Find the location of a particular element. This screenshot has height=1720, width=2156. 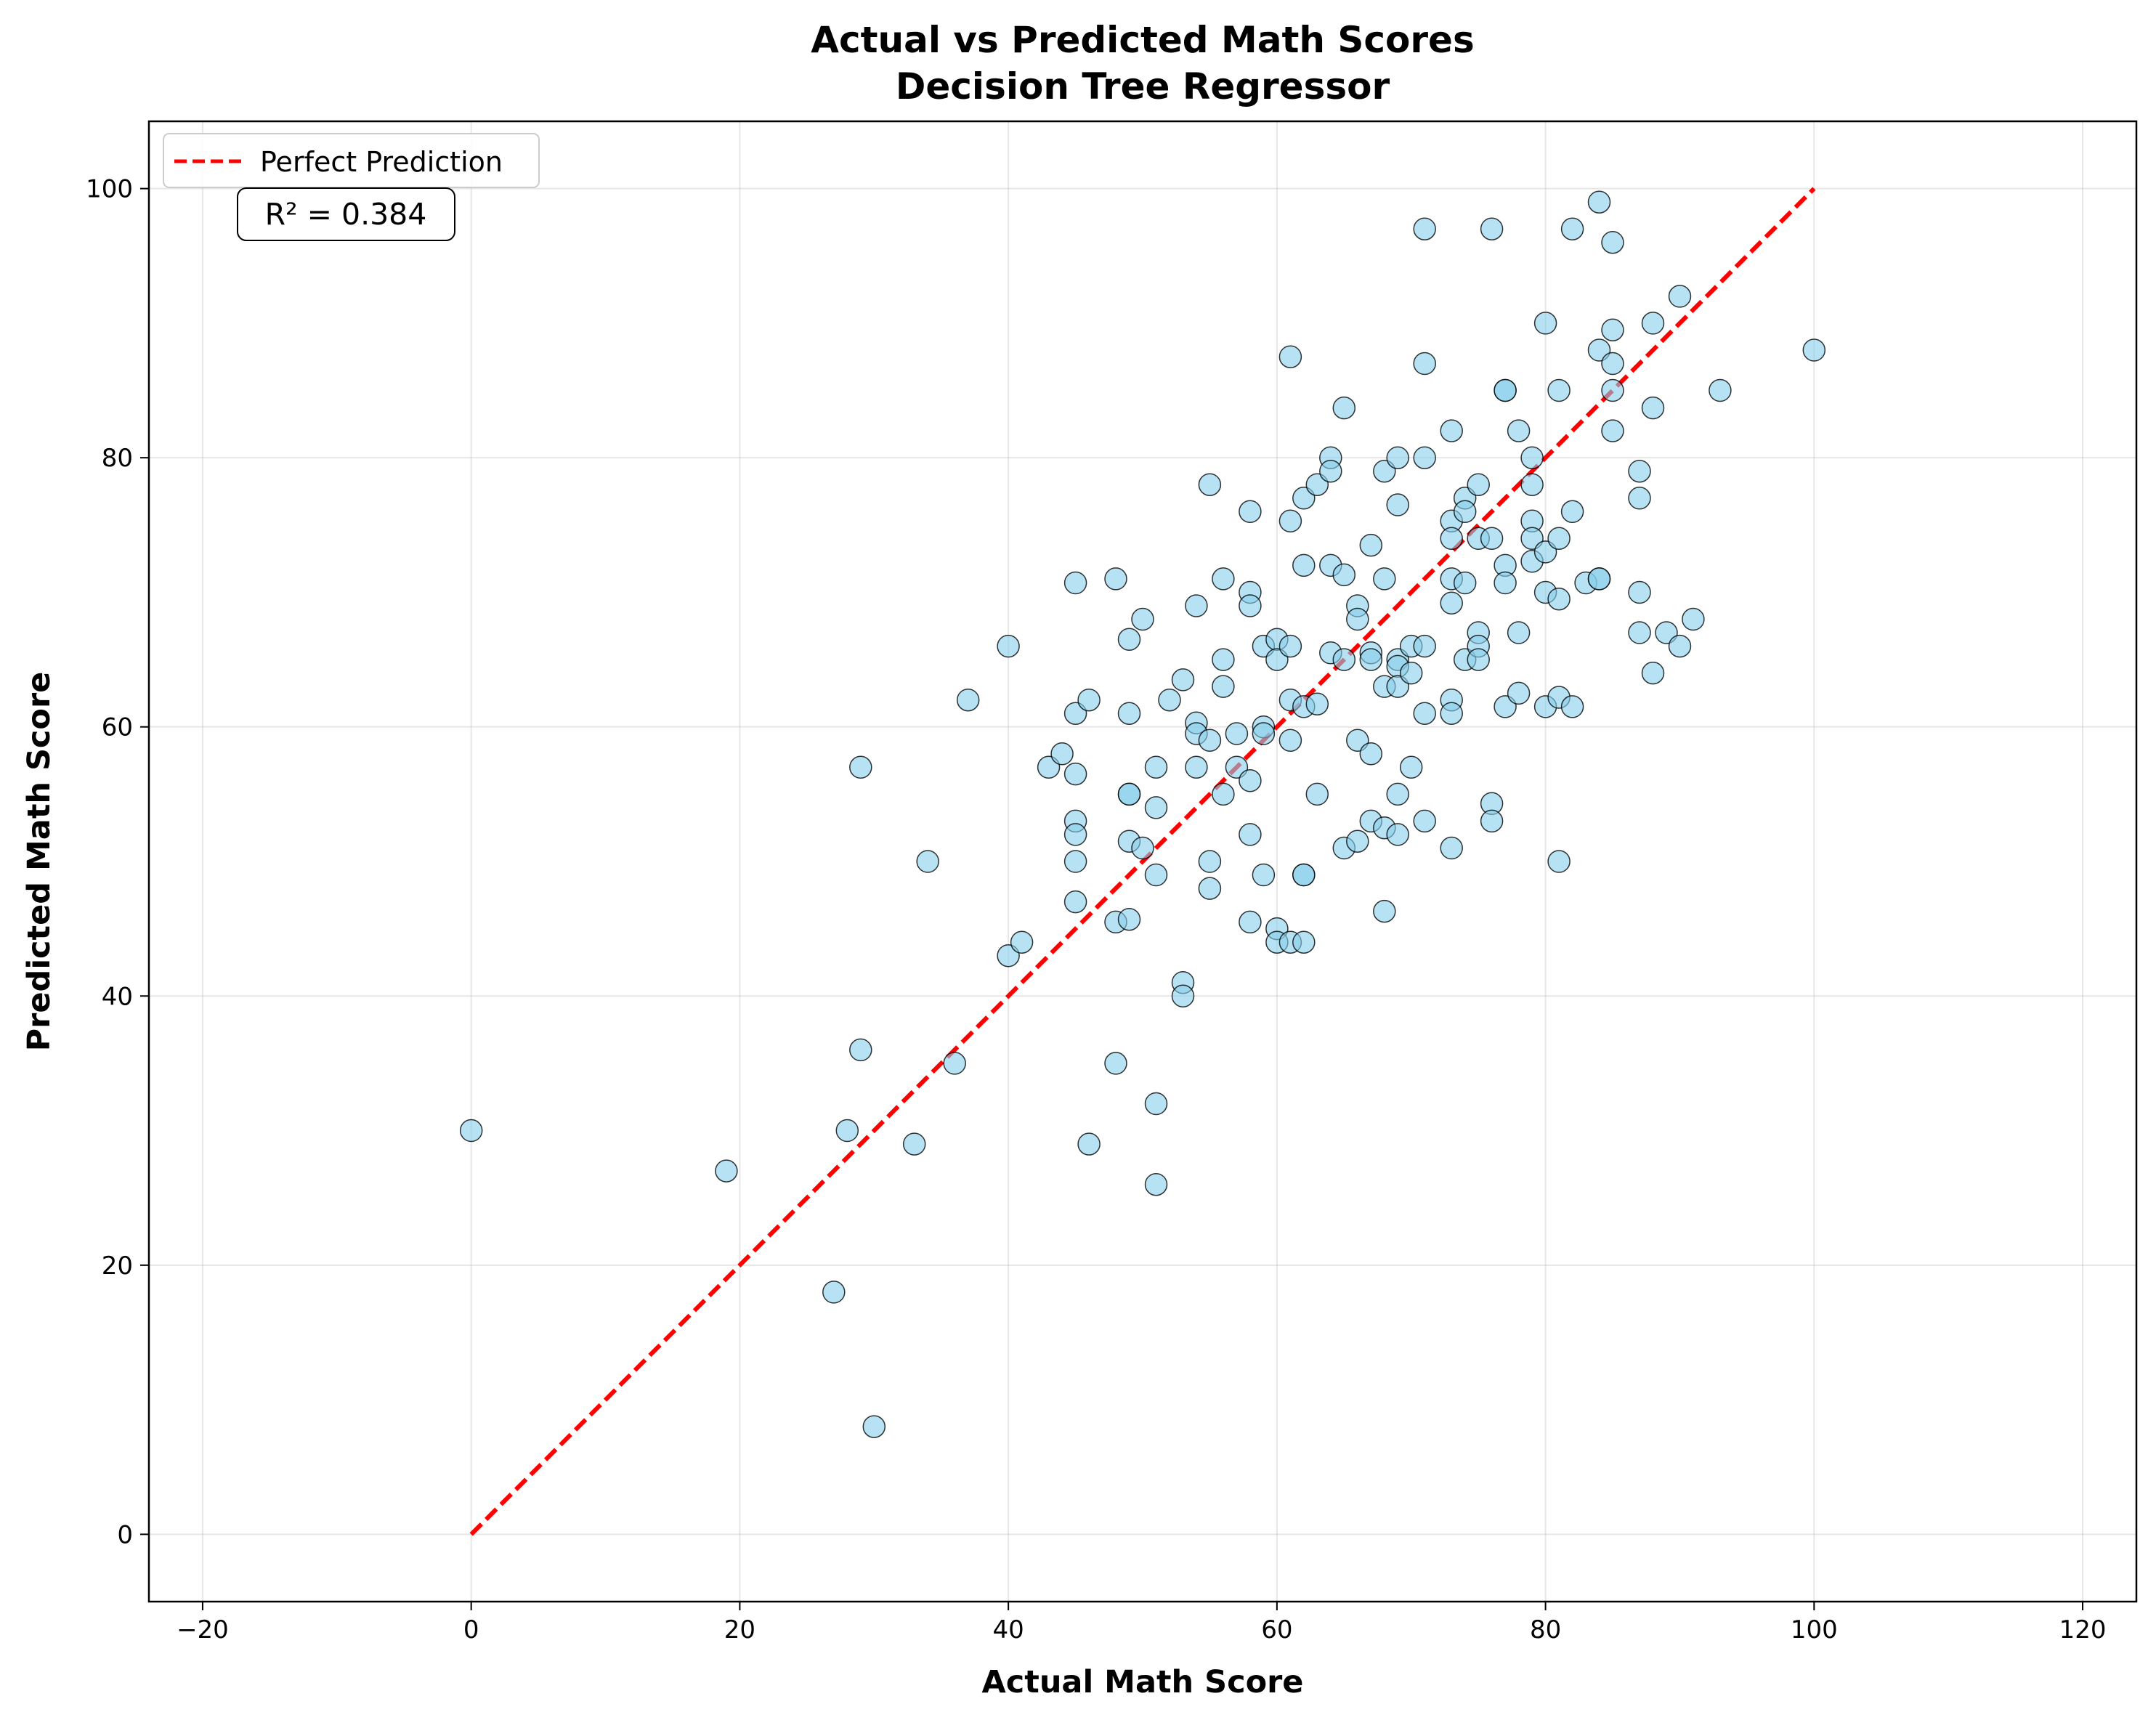

y-axis-label: Predicted Math Score is located at coordinates (39, 862).